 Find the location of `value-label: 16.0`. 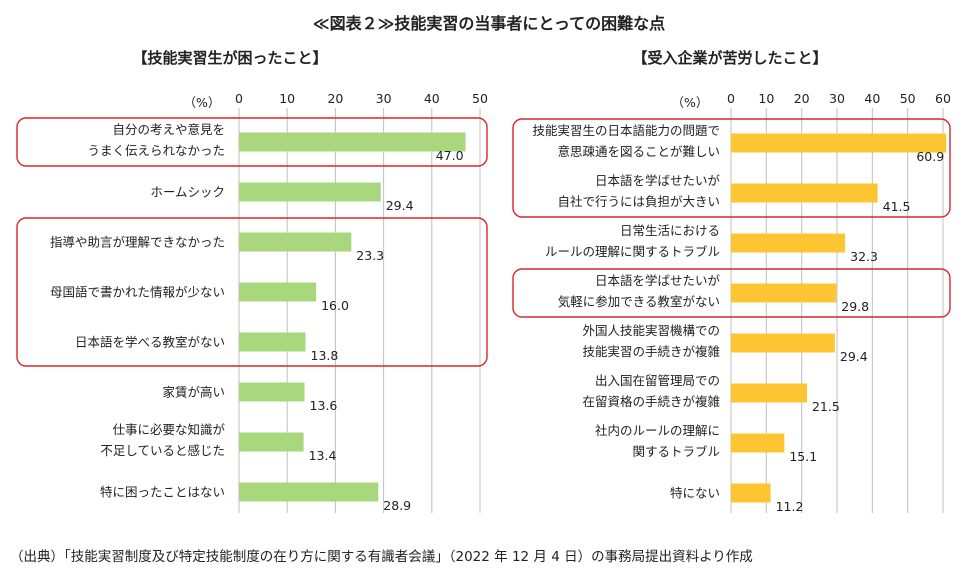

value-label: 16.0 is located at coordinates (335, 305).